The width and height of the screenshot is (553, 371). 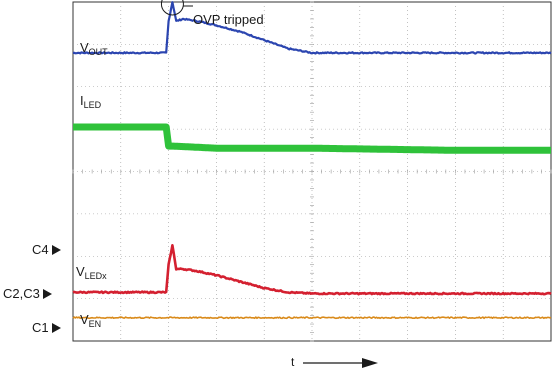 I want to click on channel-marker-c2c3: C2,C3, so click(x=27, y=293).